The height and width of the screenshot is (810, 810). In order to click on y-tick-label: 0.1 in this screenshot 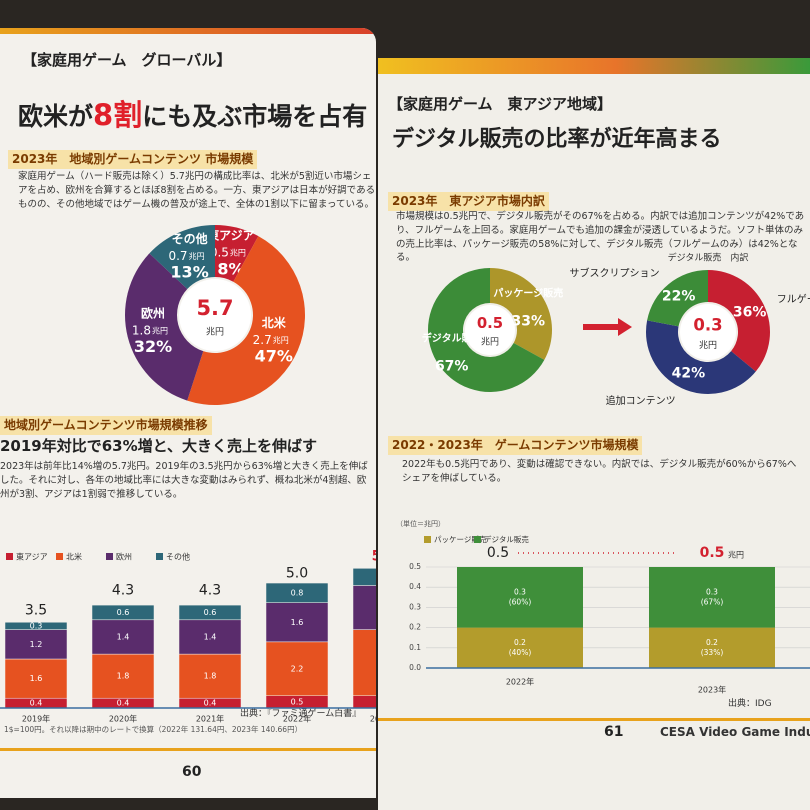, I will do `click(415, 647)`.